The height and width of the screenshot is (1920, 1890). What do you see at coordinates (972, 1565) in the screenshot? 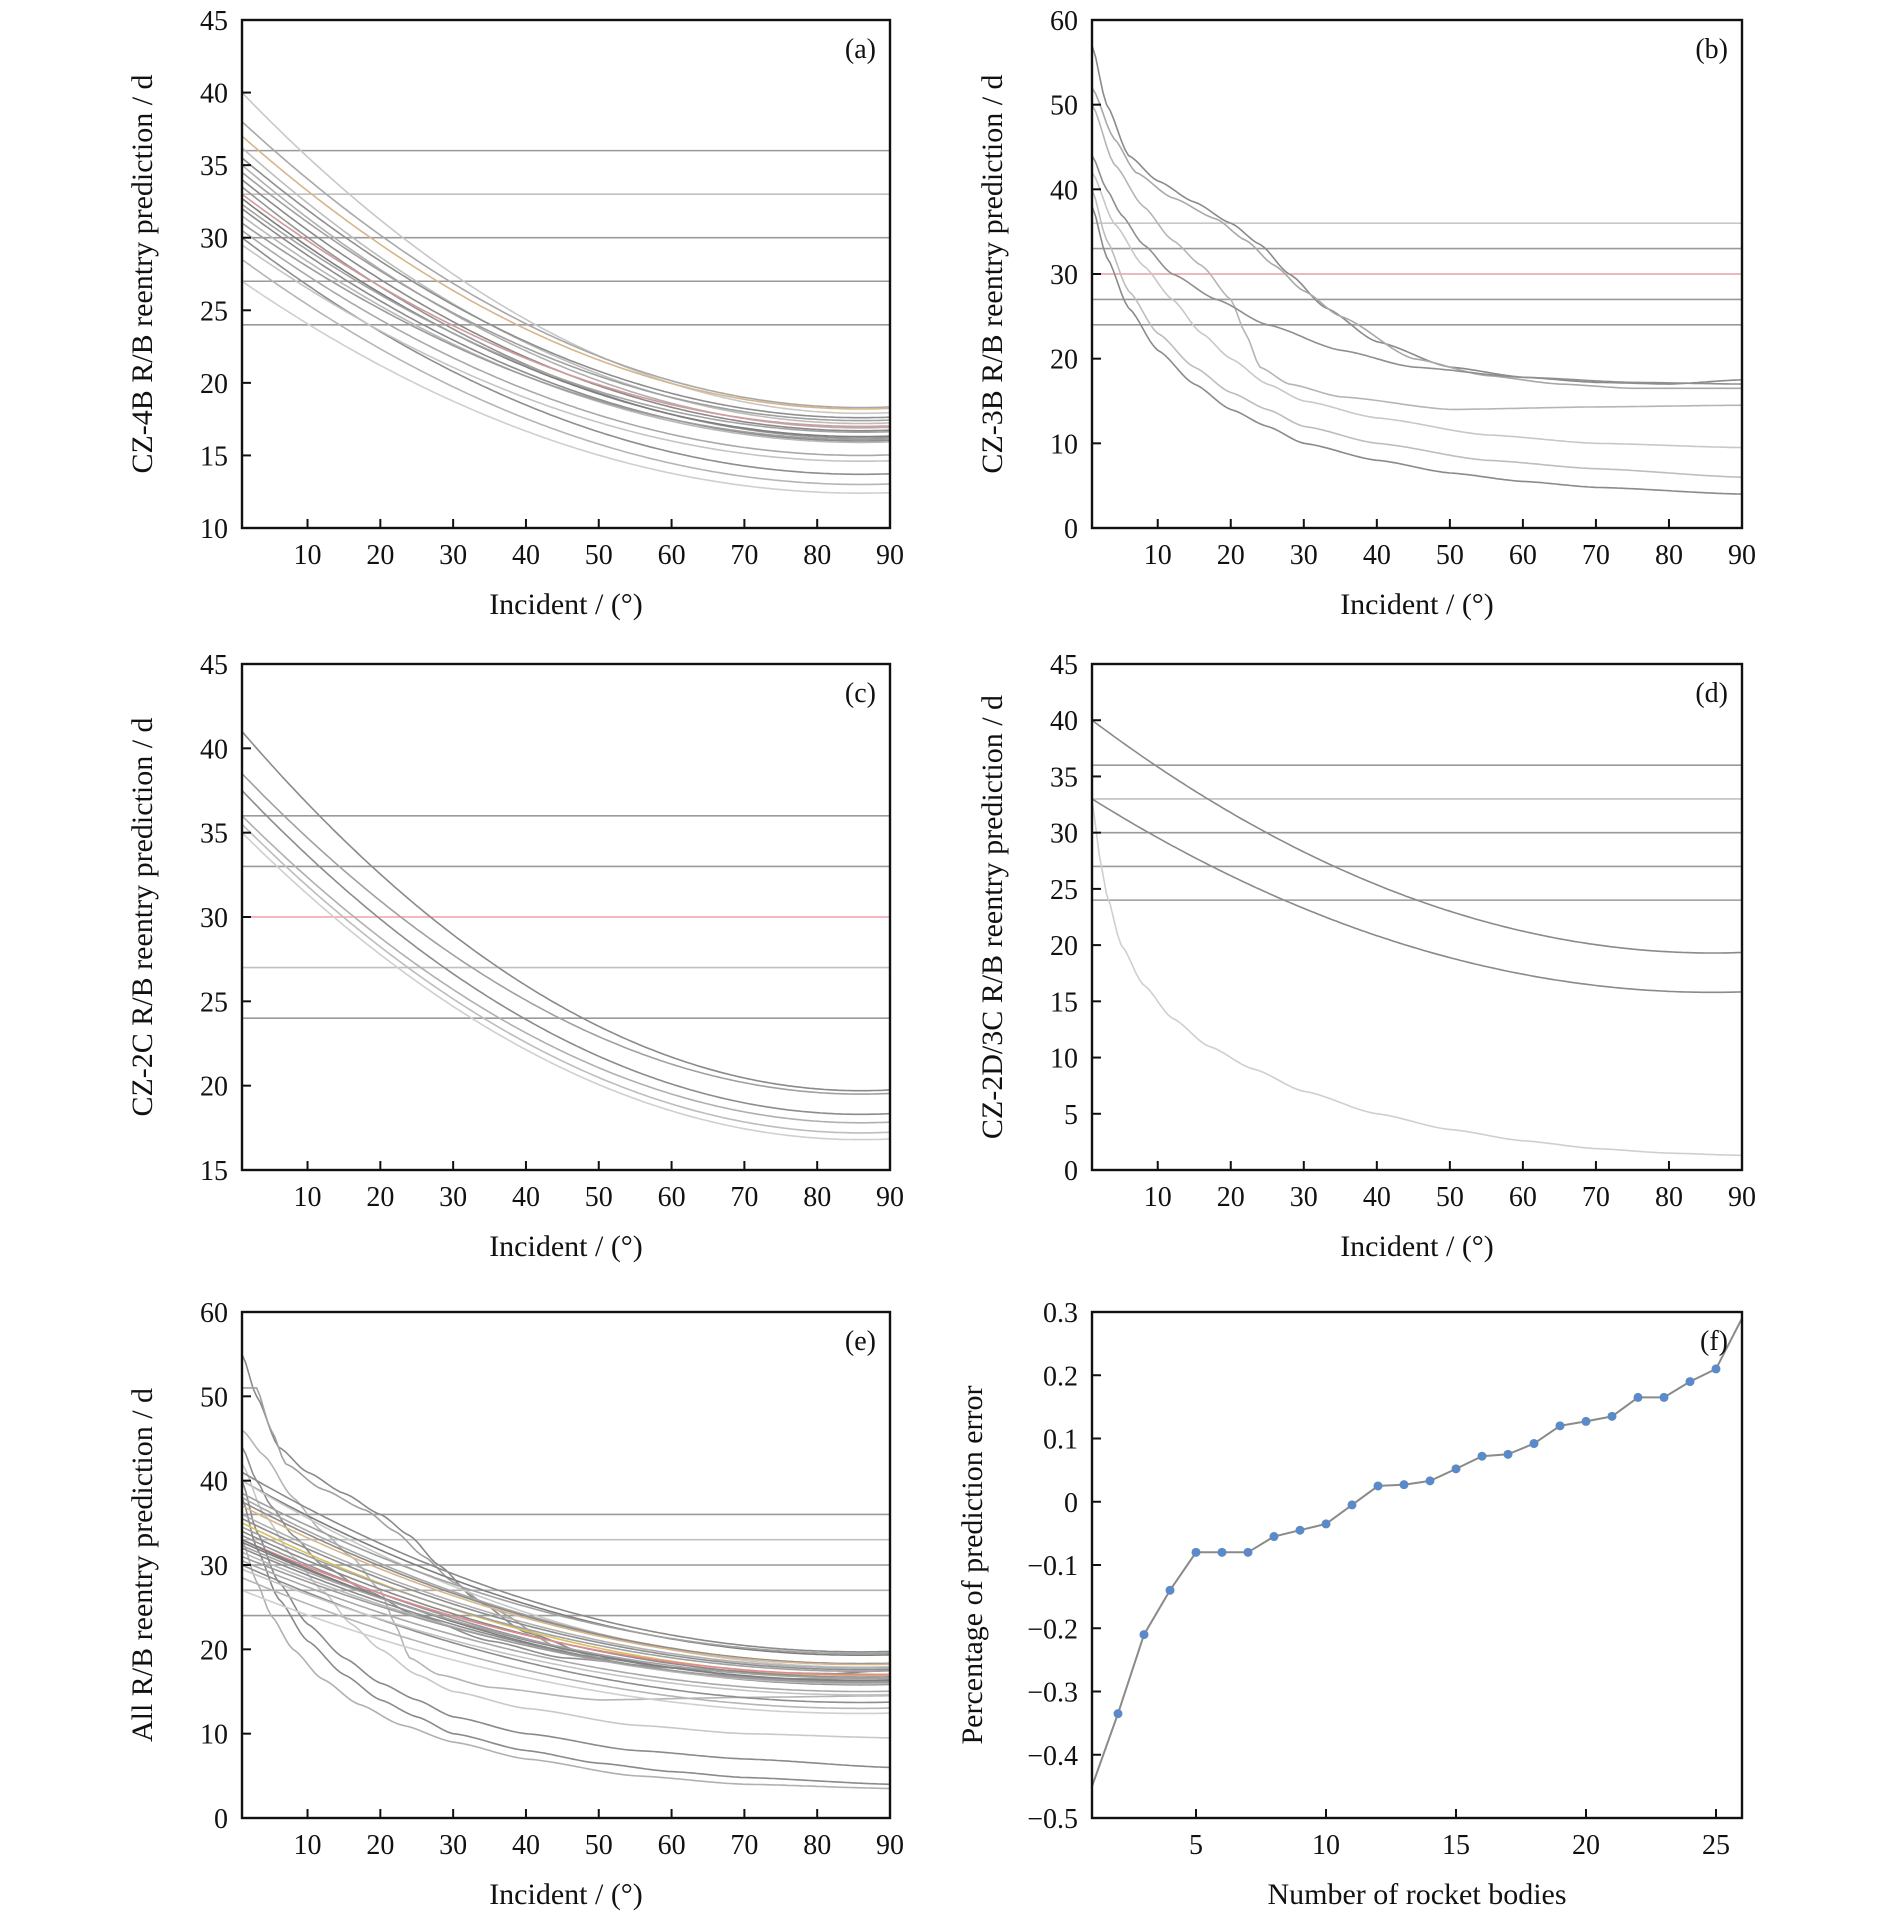
I see `y-axis-title: Percentage of prediction error` at bounding box center [972, 1565].